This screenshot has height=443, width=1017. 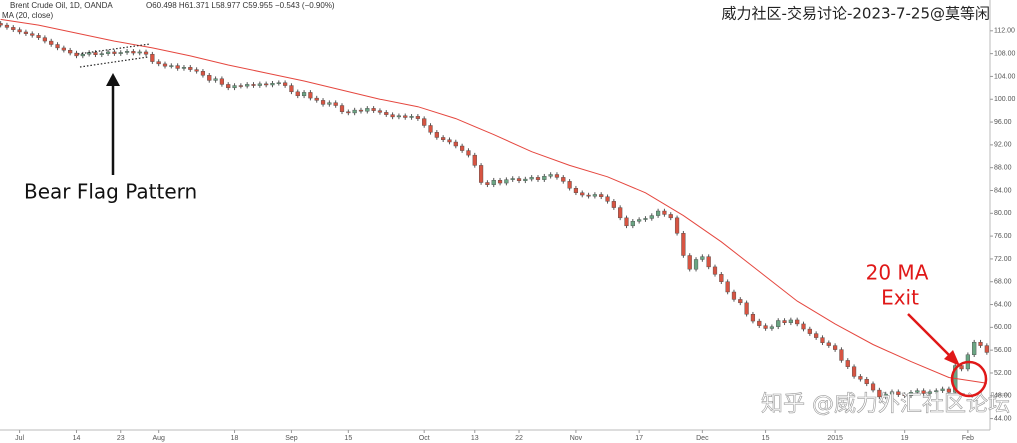 What do you see at coordinates (1003, 304) in the screenshot?
I see `y-tick-label: 64.00` at bounding box center [1003, 304].